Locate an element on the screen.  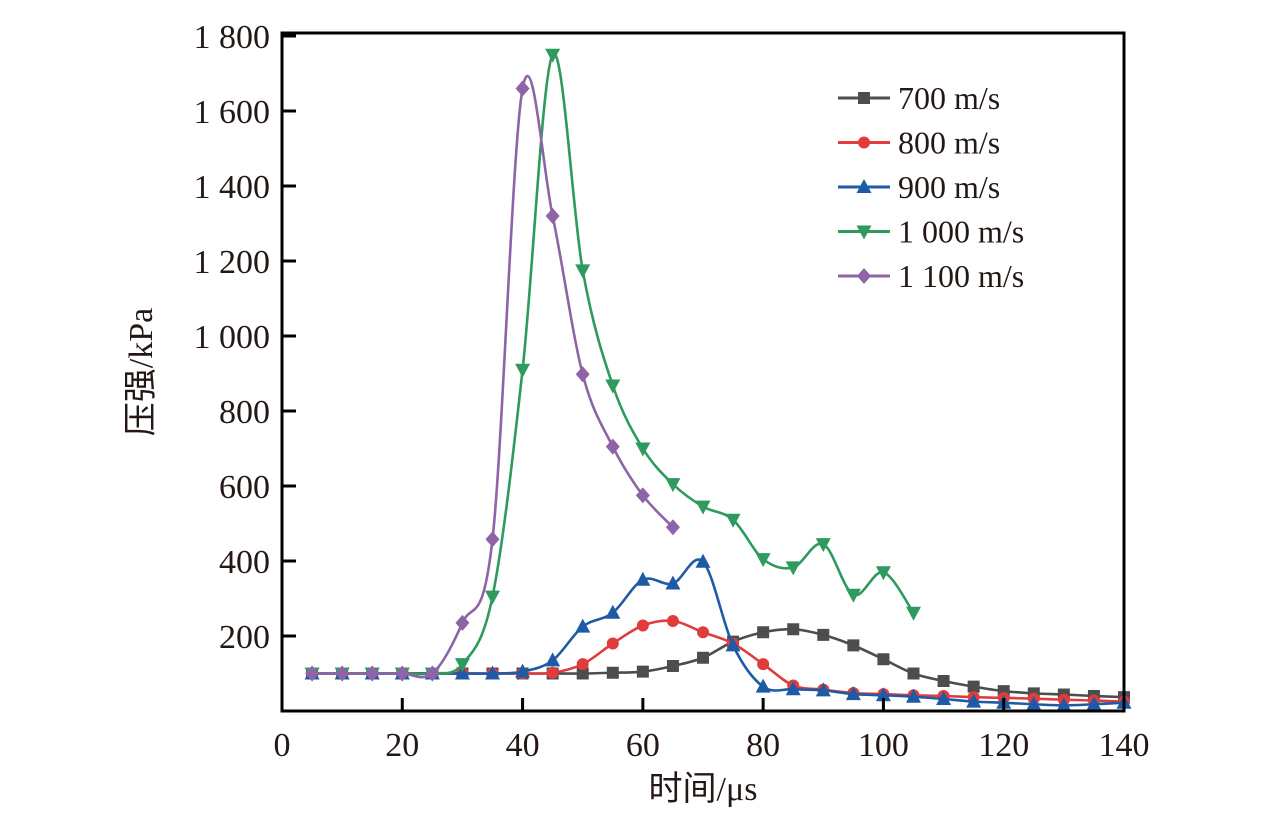
y-tick-label: 1 800 is located at coordinates (232, 37).